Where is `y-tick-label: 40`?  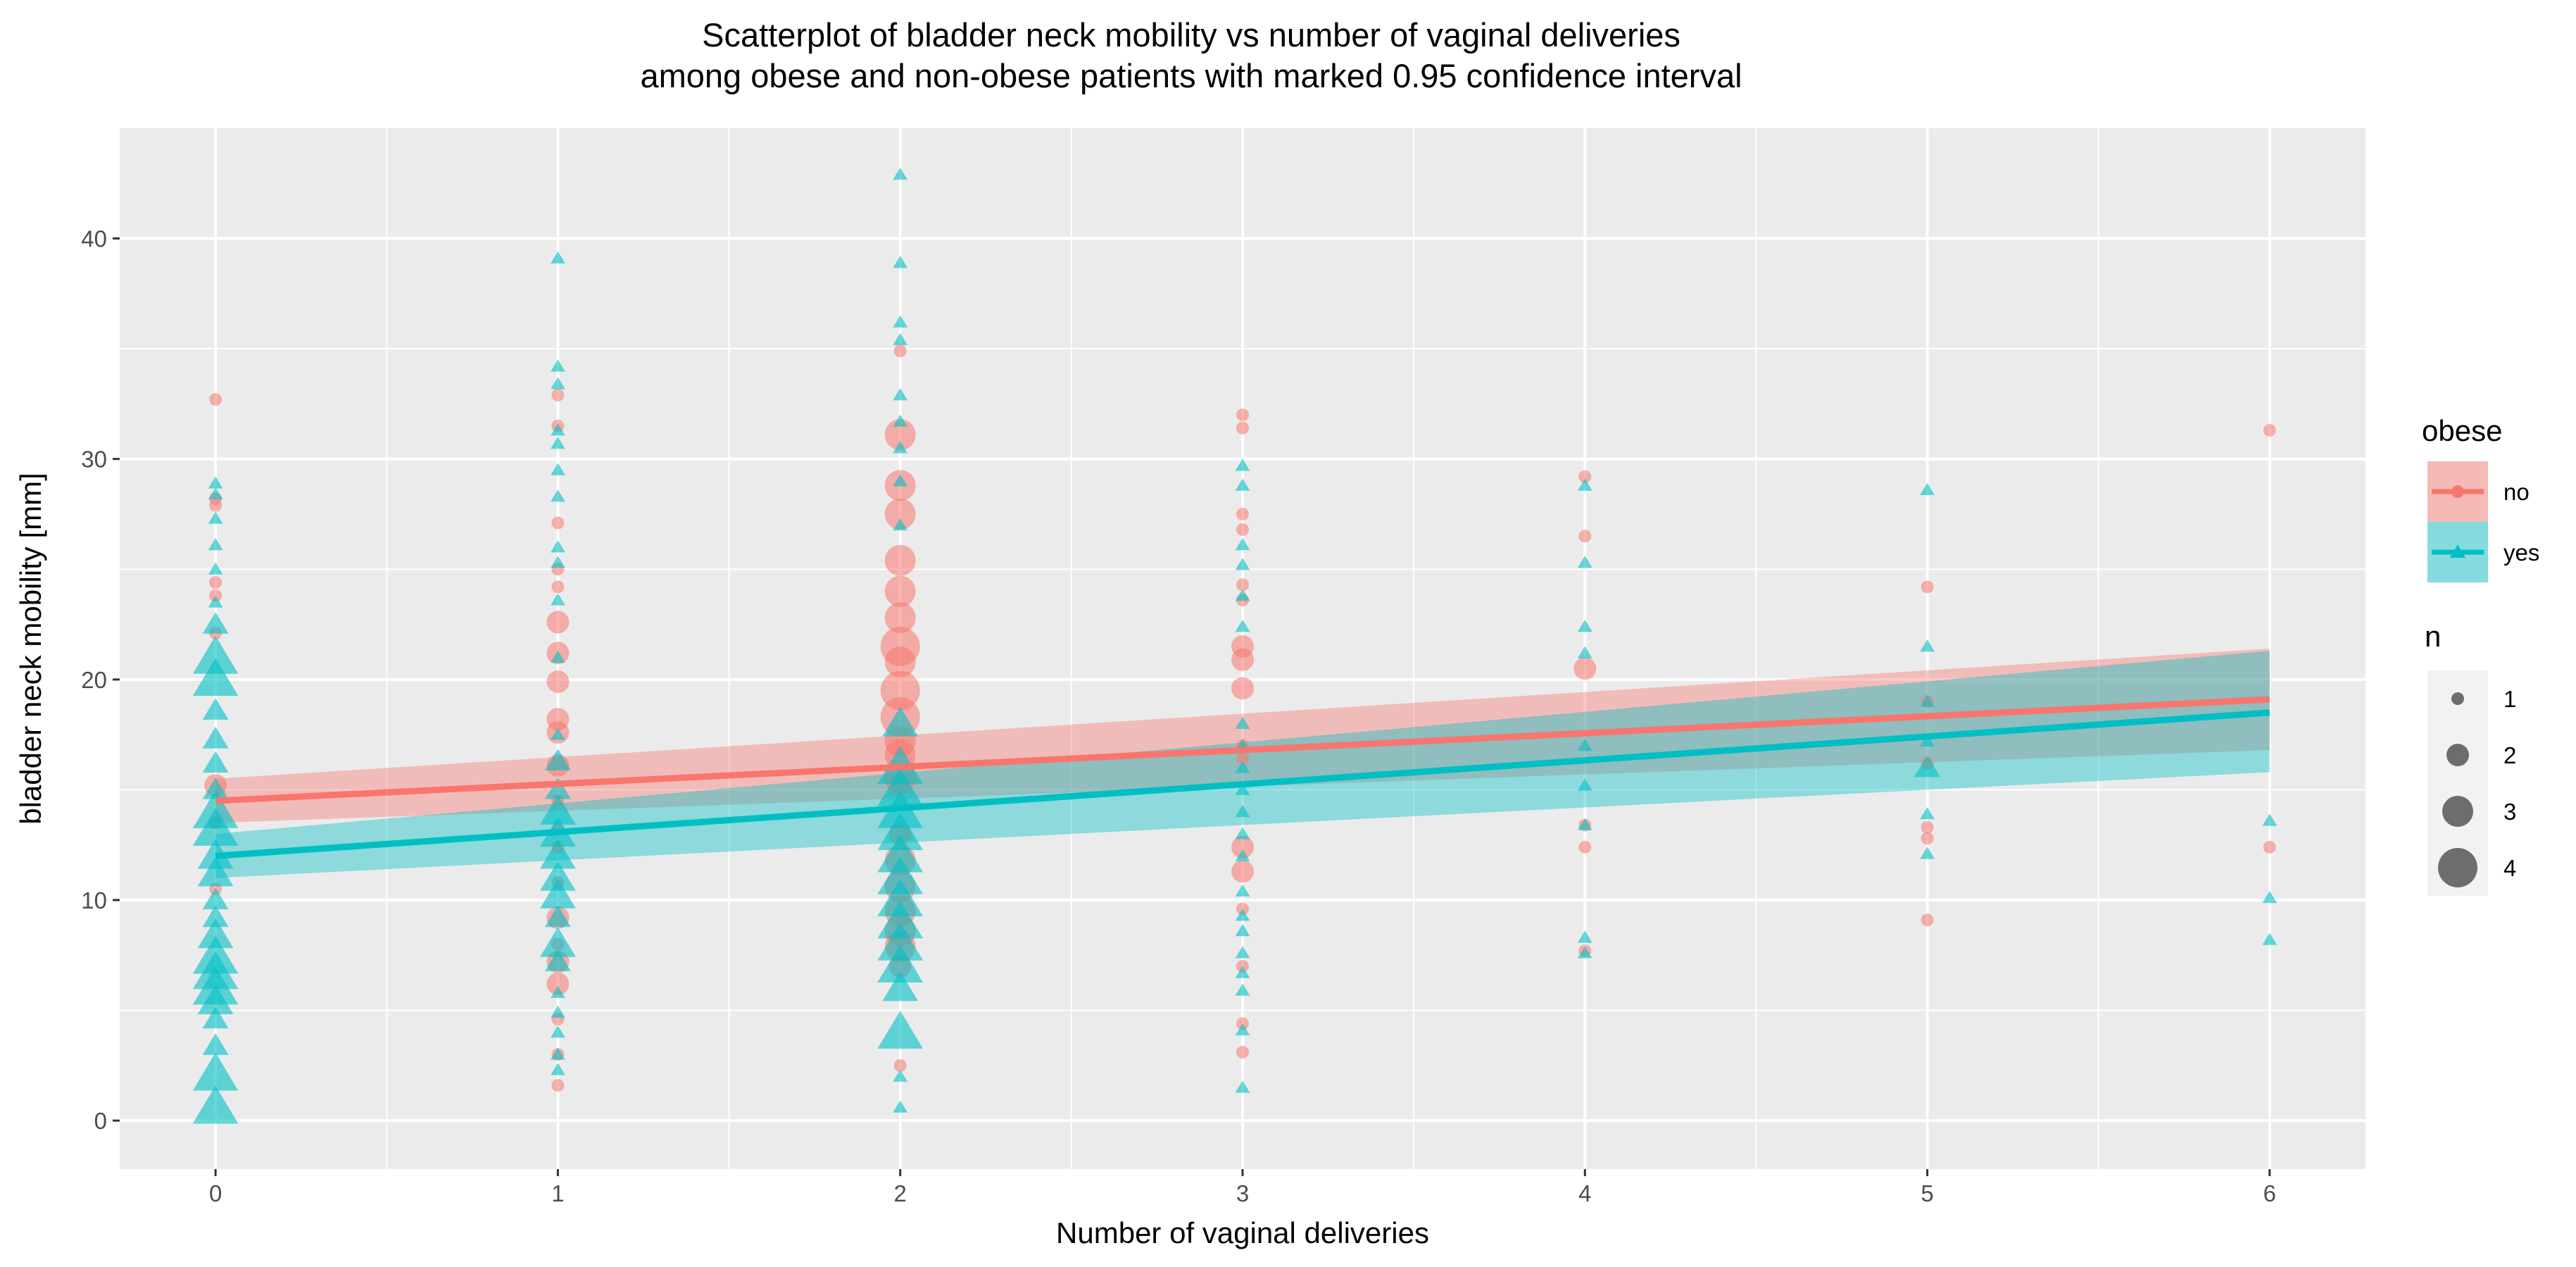 y-tick-label: 40 is located at coordinates (94, 239).